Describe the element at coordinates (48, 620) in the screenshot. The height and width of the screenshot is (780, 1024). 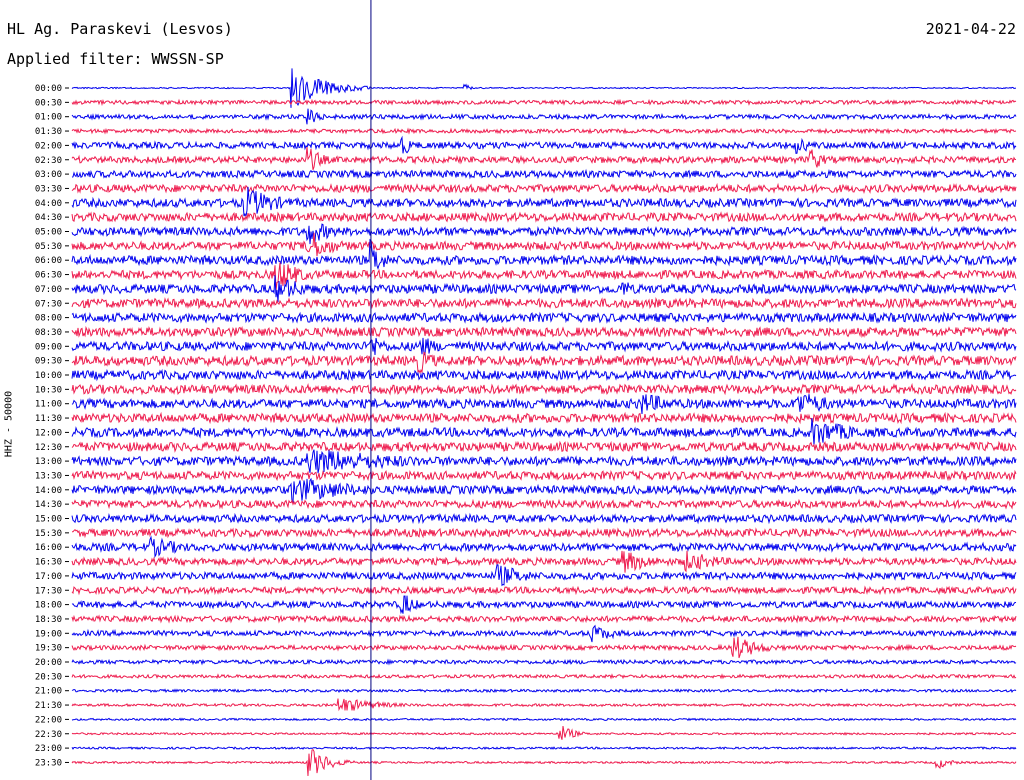
I see `row-label-1830: 18:30` at that location.